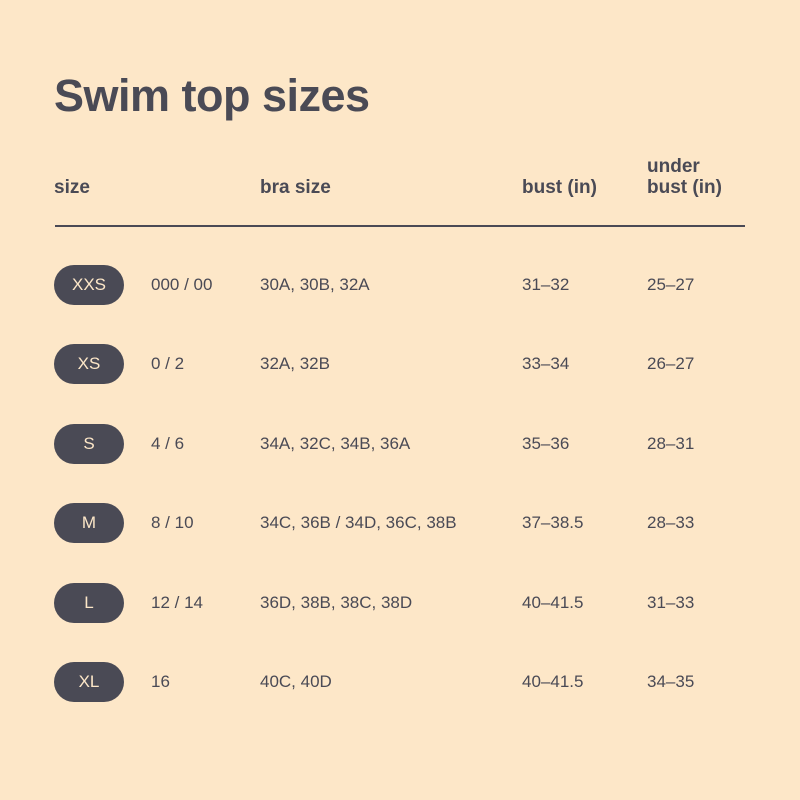  Describe the element at coordinates (315, 284) in the screenshot. I see `bra-size: 30A, 30B, 32A` at that location.